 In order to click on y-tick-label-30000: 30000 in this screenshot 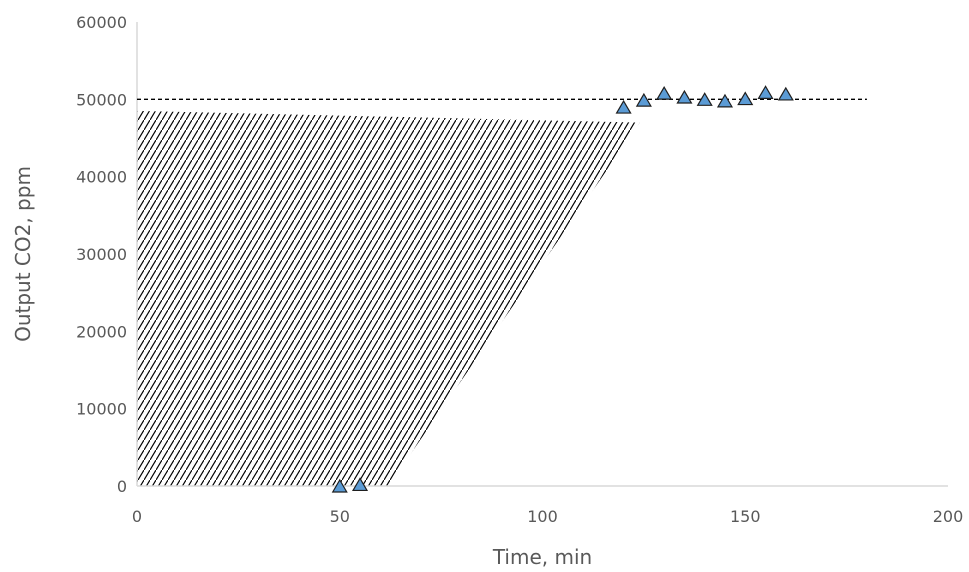, I will do `click(101, 254)`.